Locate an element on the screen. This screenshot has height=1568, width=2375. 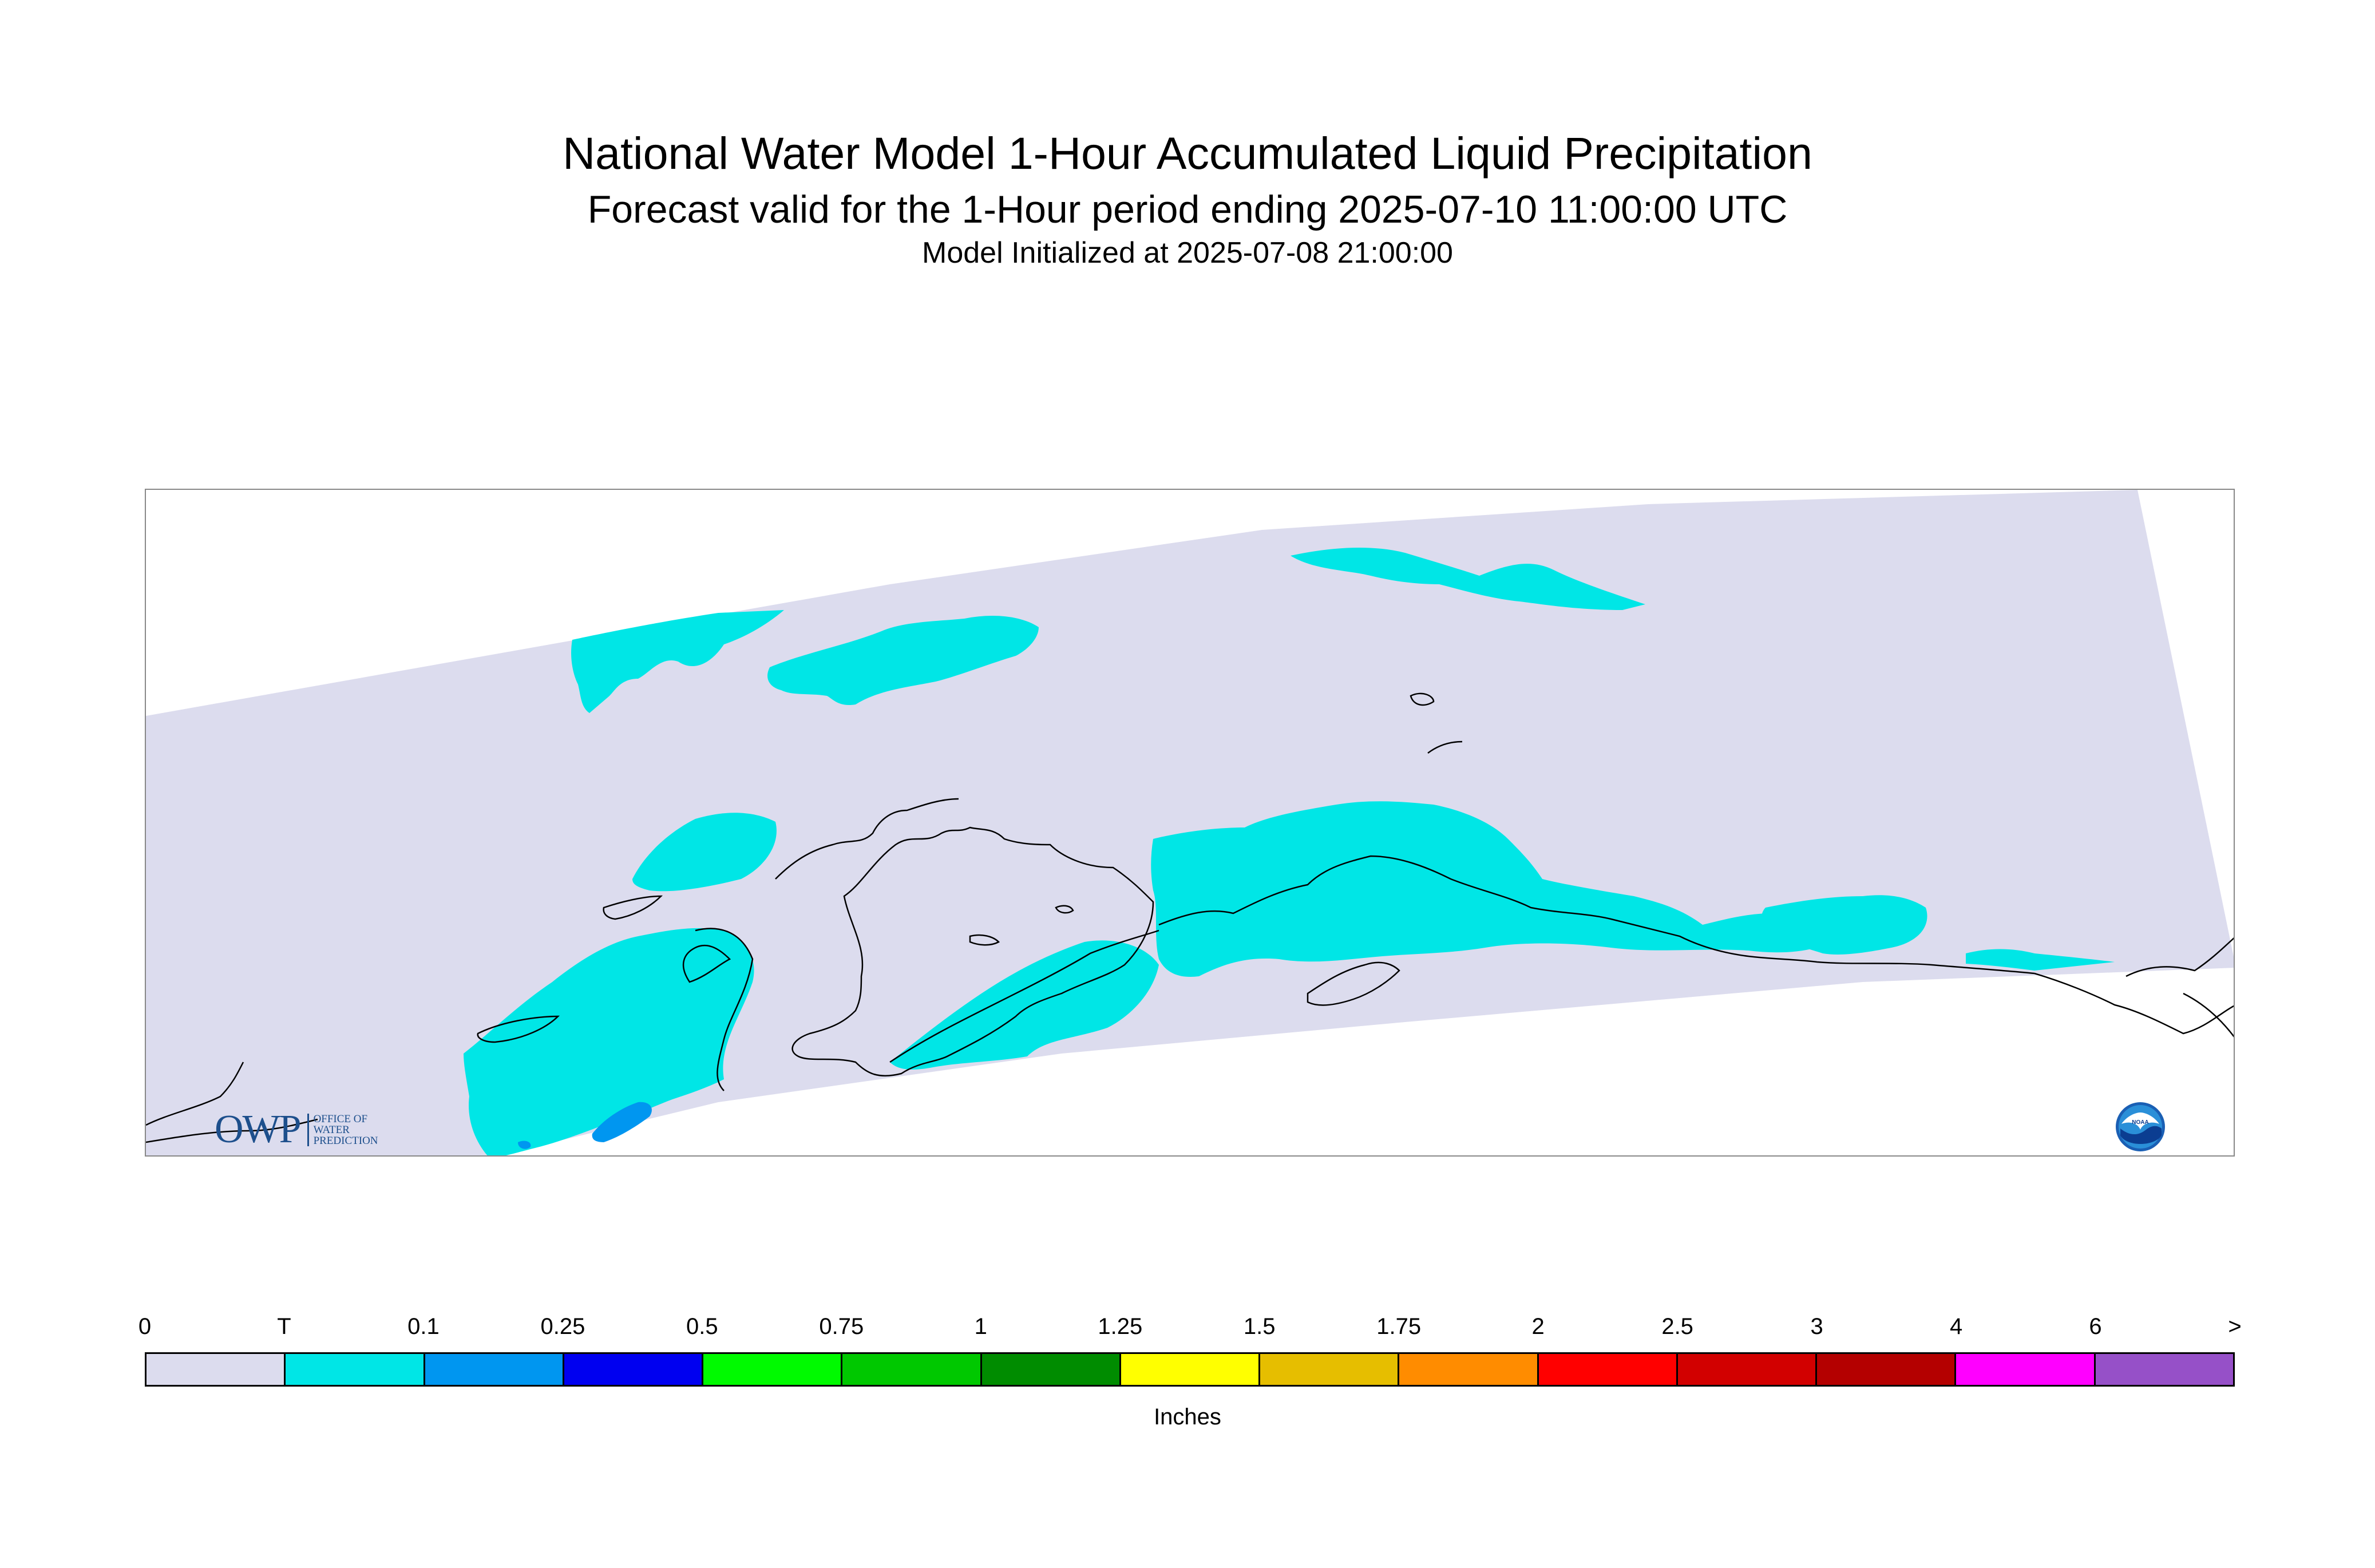
coastline-st-lawrence is located at coordinates (518, 1029).